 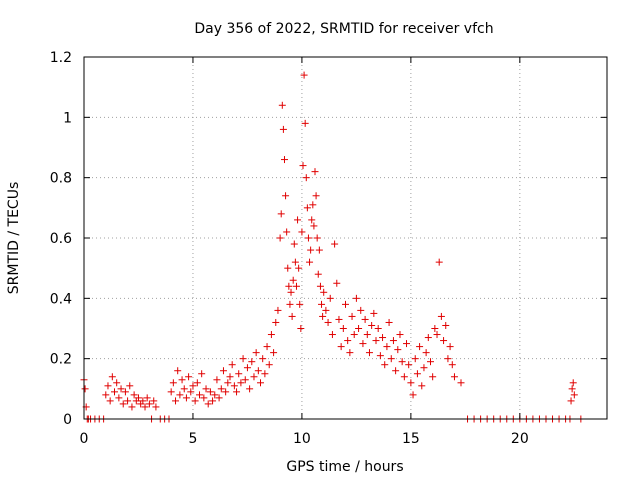 What do you see at coordinates (344, 467) in the screenshot?
I see `x-axis-label: GPS time / hours` at bounding box center [344, 467].